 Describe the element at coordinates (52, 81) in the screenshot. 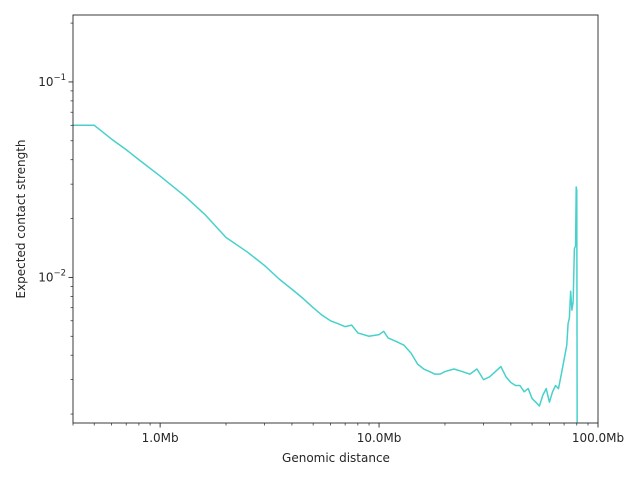

I see `y-tick-label: 10⁻¹` at that location.